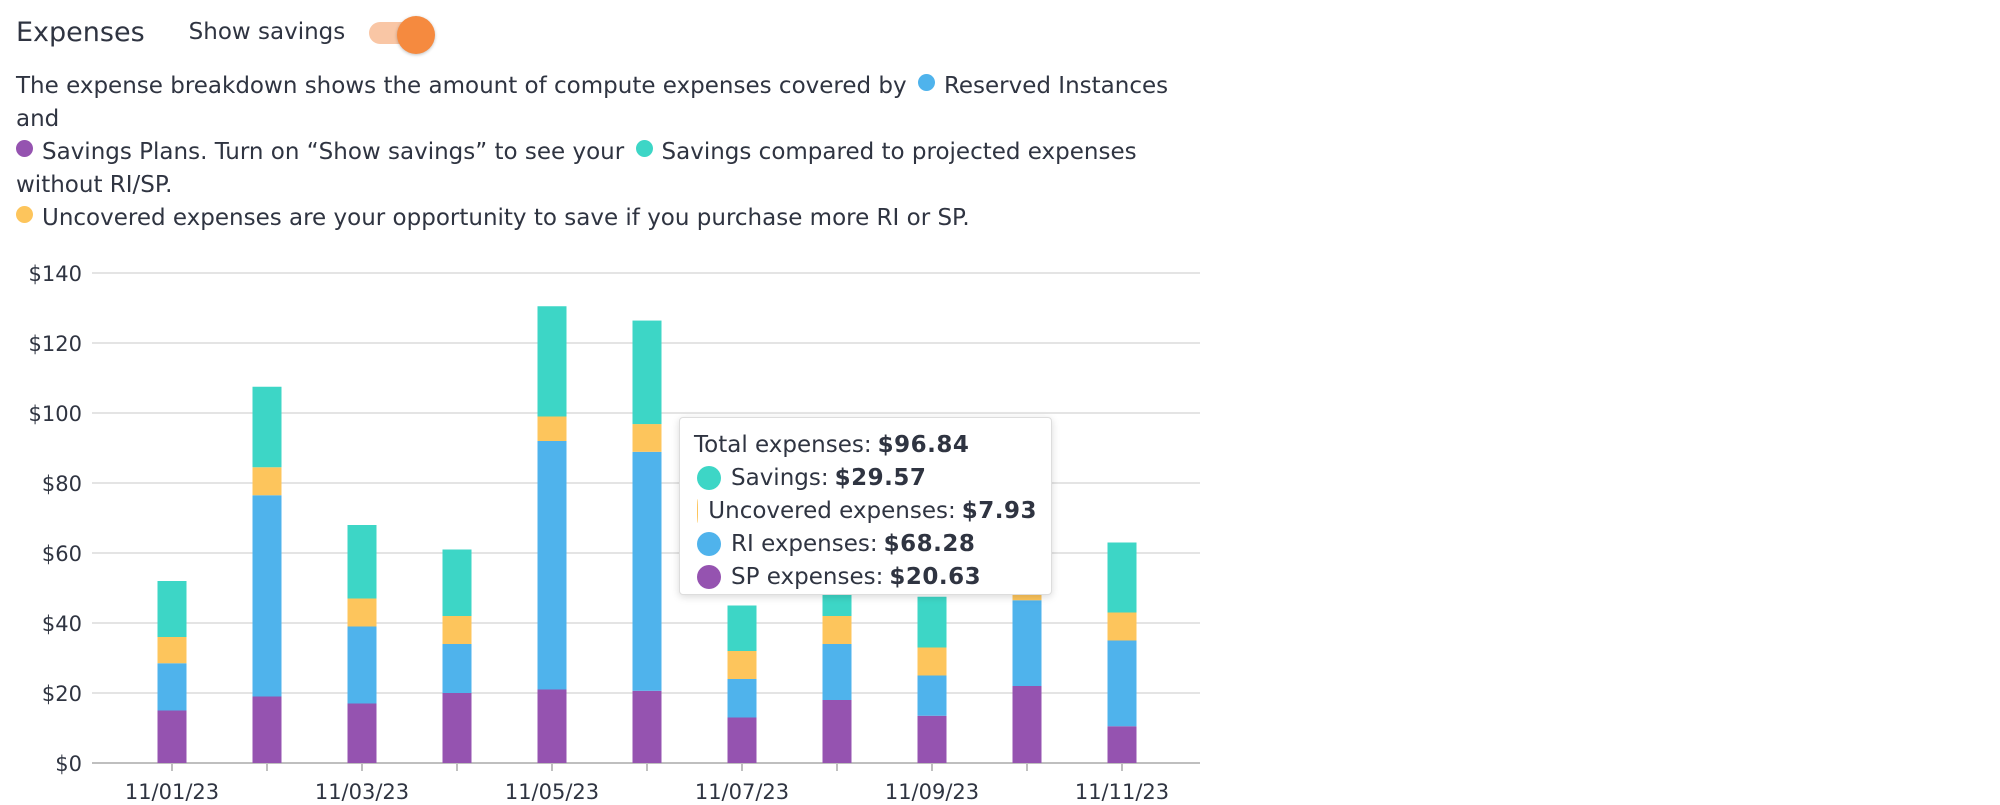  I want to click on y-tick-label: $20, so click(62, 694).